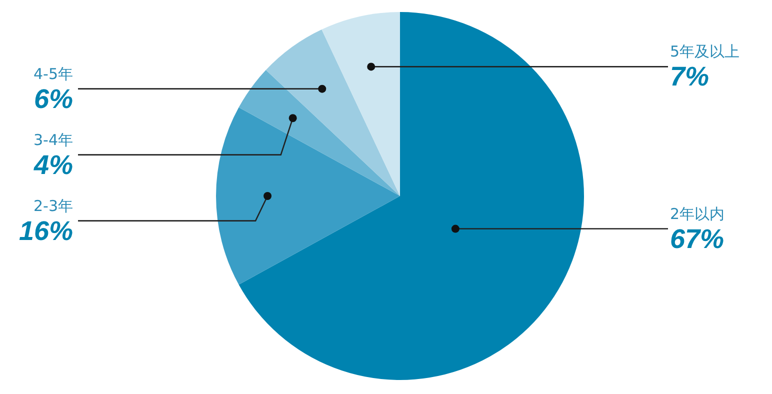 The width and height of the screenshot is (772, 394). Describe the element at coordinates (690, 77) in the screenshot. I see `data-label: 7%` at that location.